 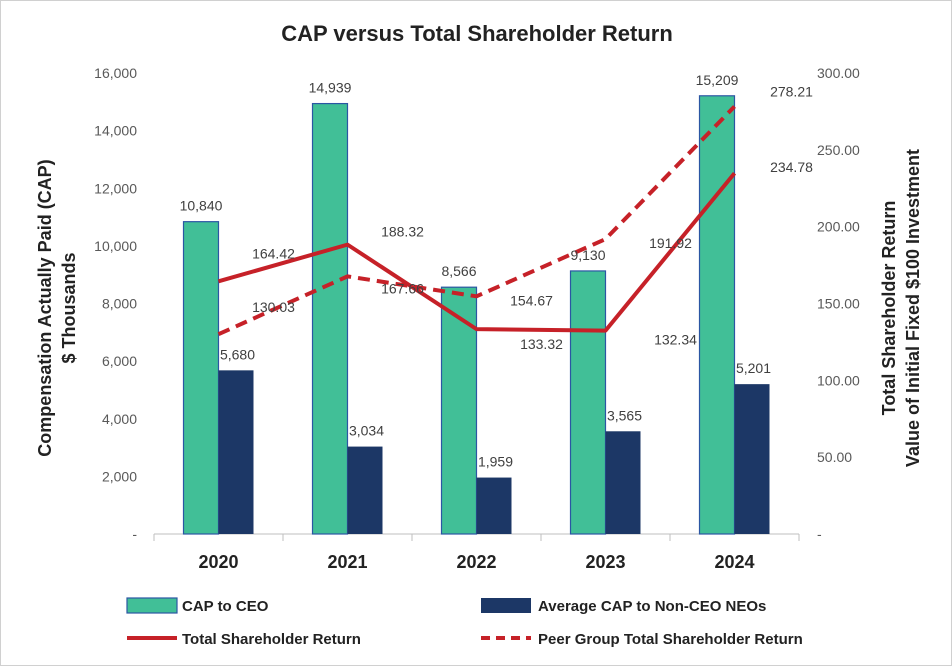 I want to click on legend-label-cap-to-ceo: CAP to CEO, so click(x=225, y=606).